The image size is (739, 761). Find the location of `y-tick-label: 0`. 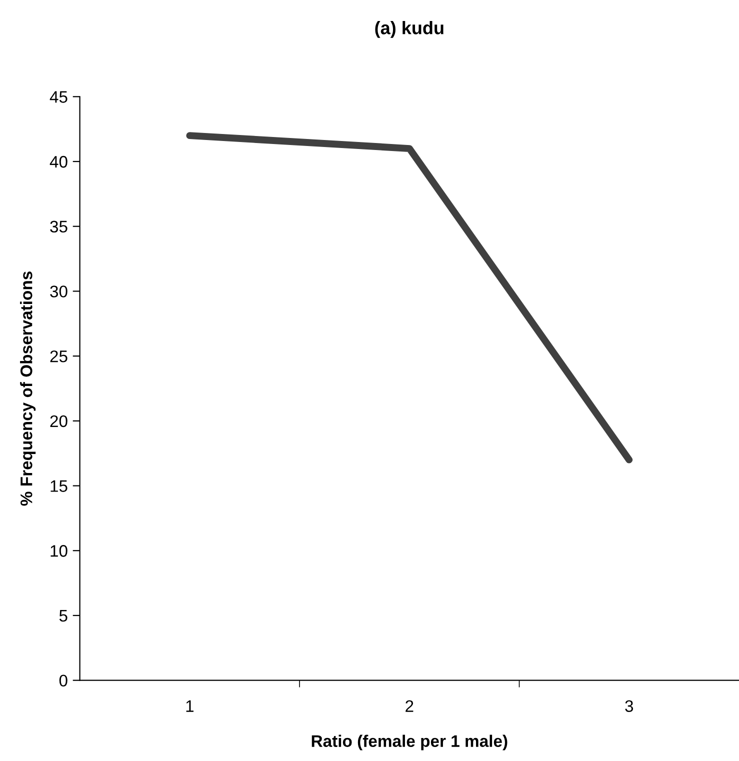

y-tick-label: 0 is located at coordinates (63, 680).